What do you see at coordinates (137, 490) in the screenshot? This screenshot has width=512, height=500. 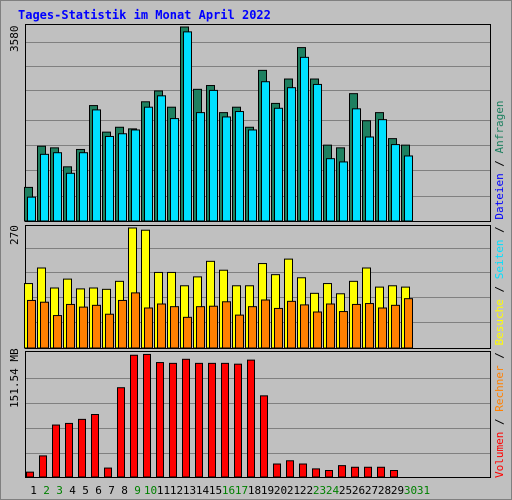 I see `day-label: 9` at bounding box center [137, 490].